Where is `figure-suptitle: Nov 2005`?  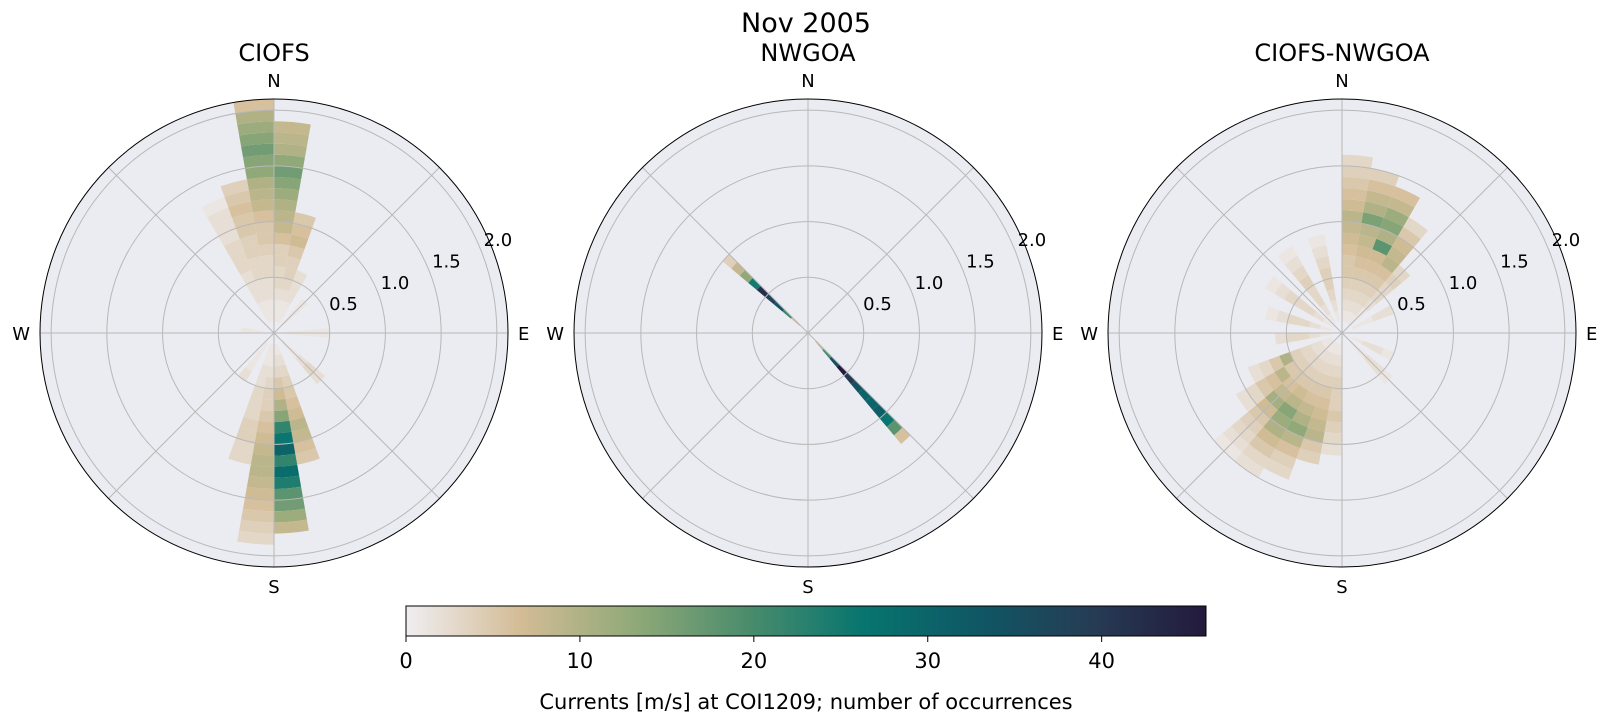 figure-suptitle: Nov 2005 is located at coordinates (806, 23).